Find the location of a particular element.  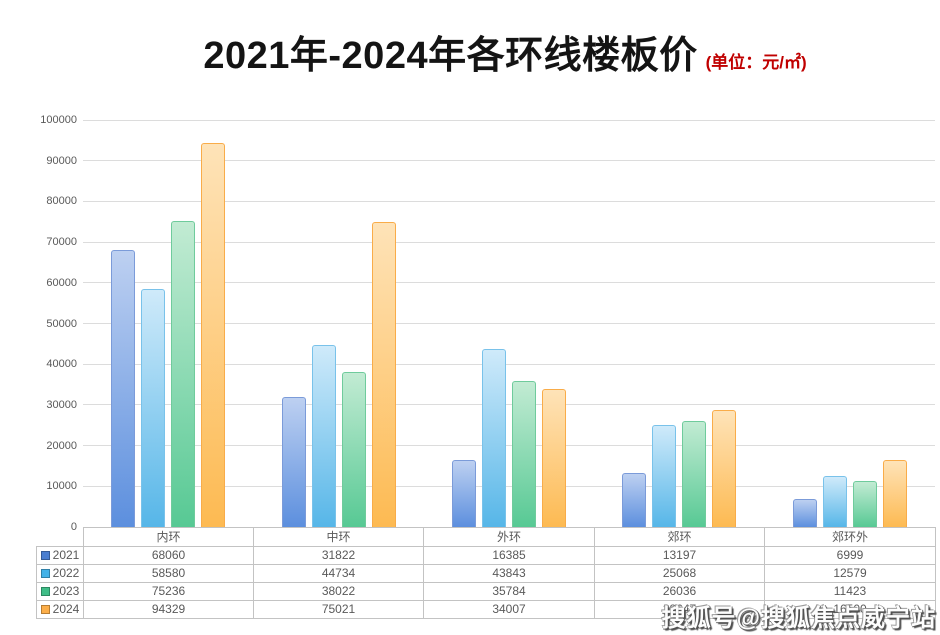

bar-2024-内环 is located at coordinates (213, 335).